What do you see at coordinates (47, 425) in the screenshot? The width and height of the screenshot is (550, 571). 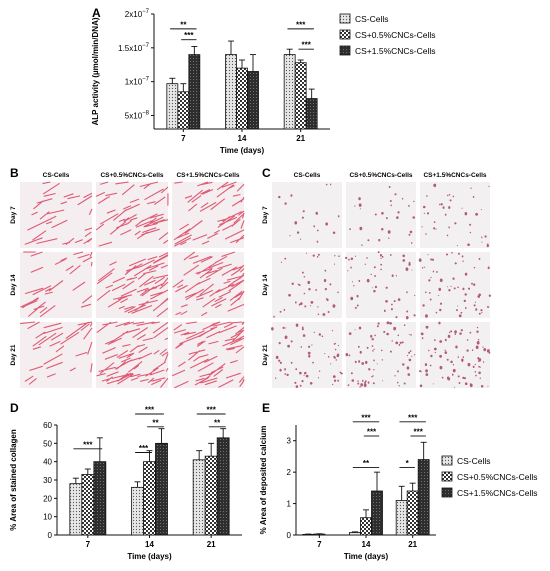 I see `y-tick-label: 60` at bounding box center [47, 425].